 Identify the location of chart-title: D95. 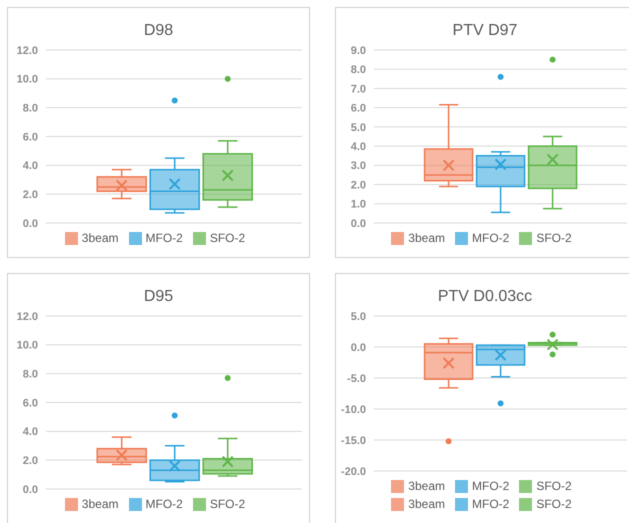
(158, 297).